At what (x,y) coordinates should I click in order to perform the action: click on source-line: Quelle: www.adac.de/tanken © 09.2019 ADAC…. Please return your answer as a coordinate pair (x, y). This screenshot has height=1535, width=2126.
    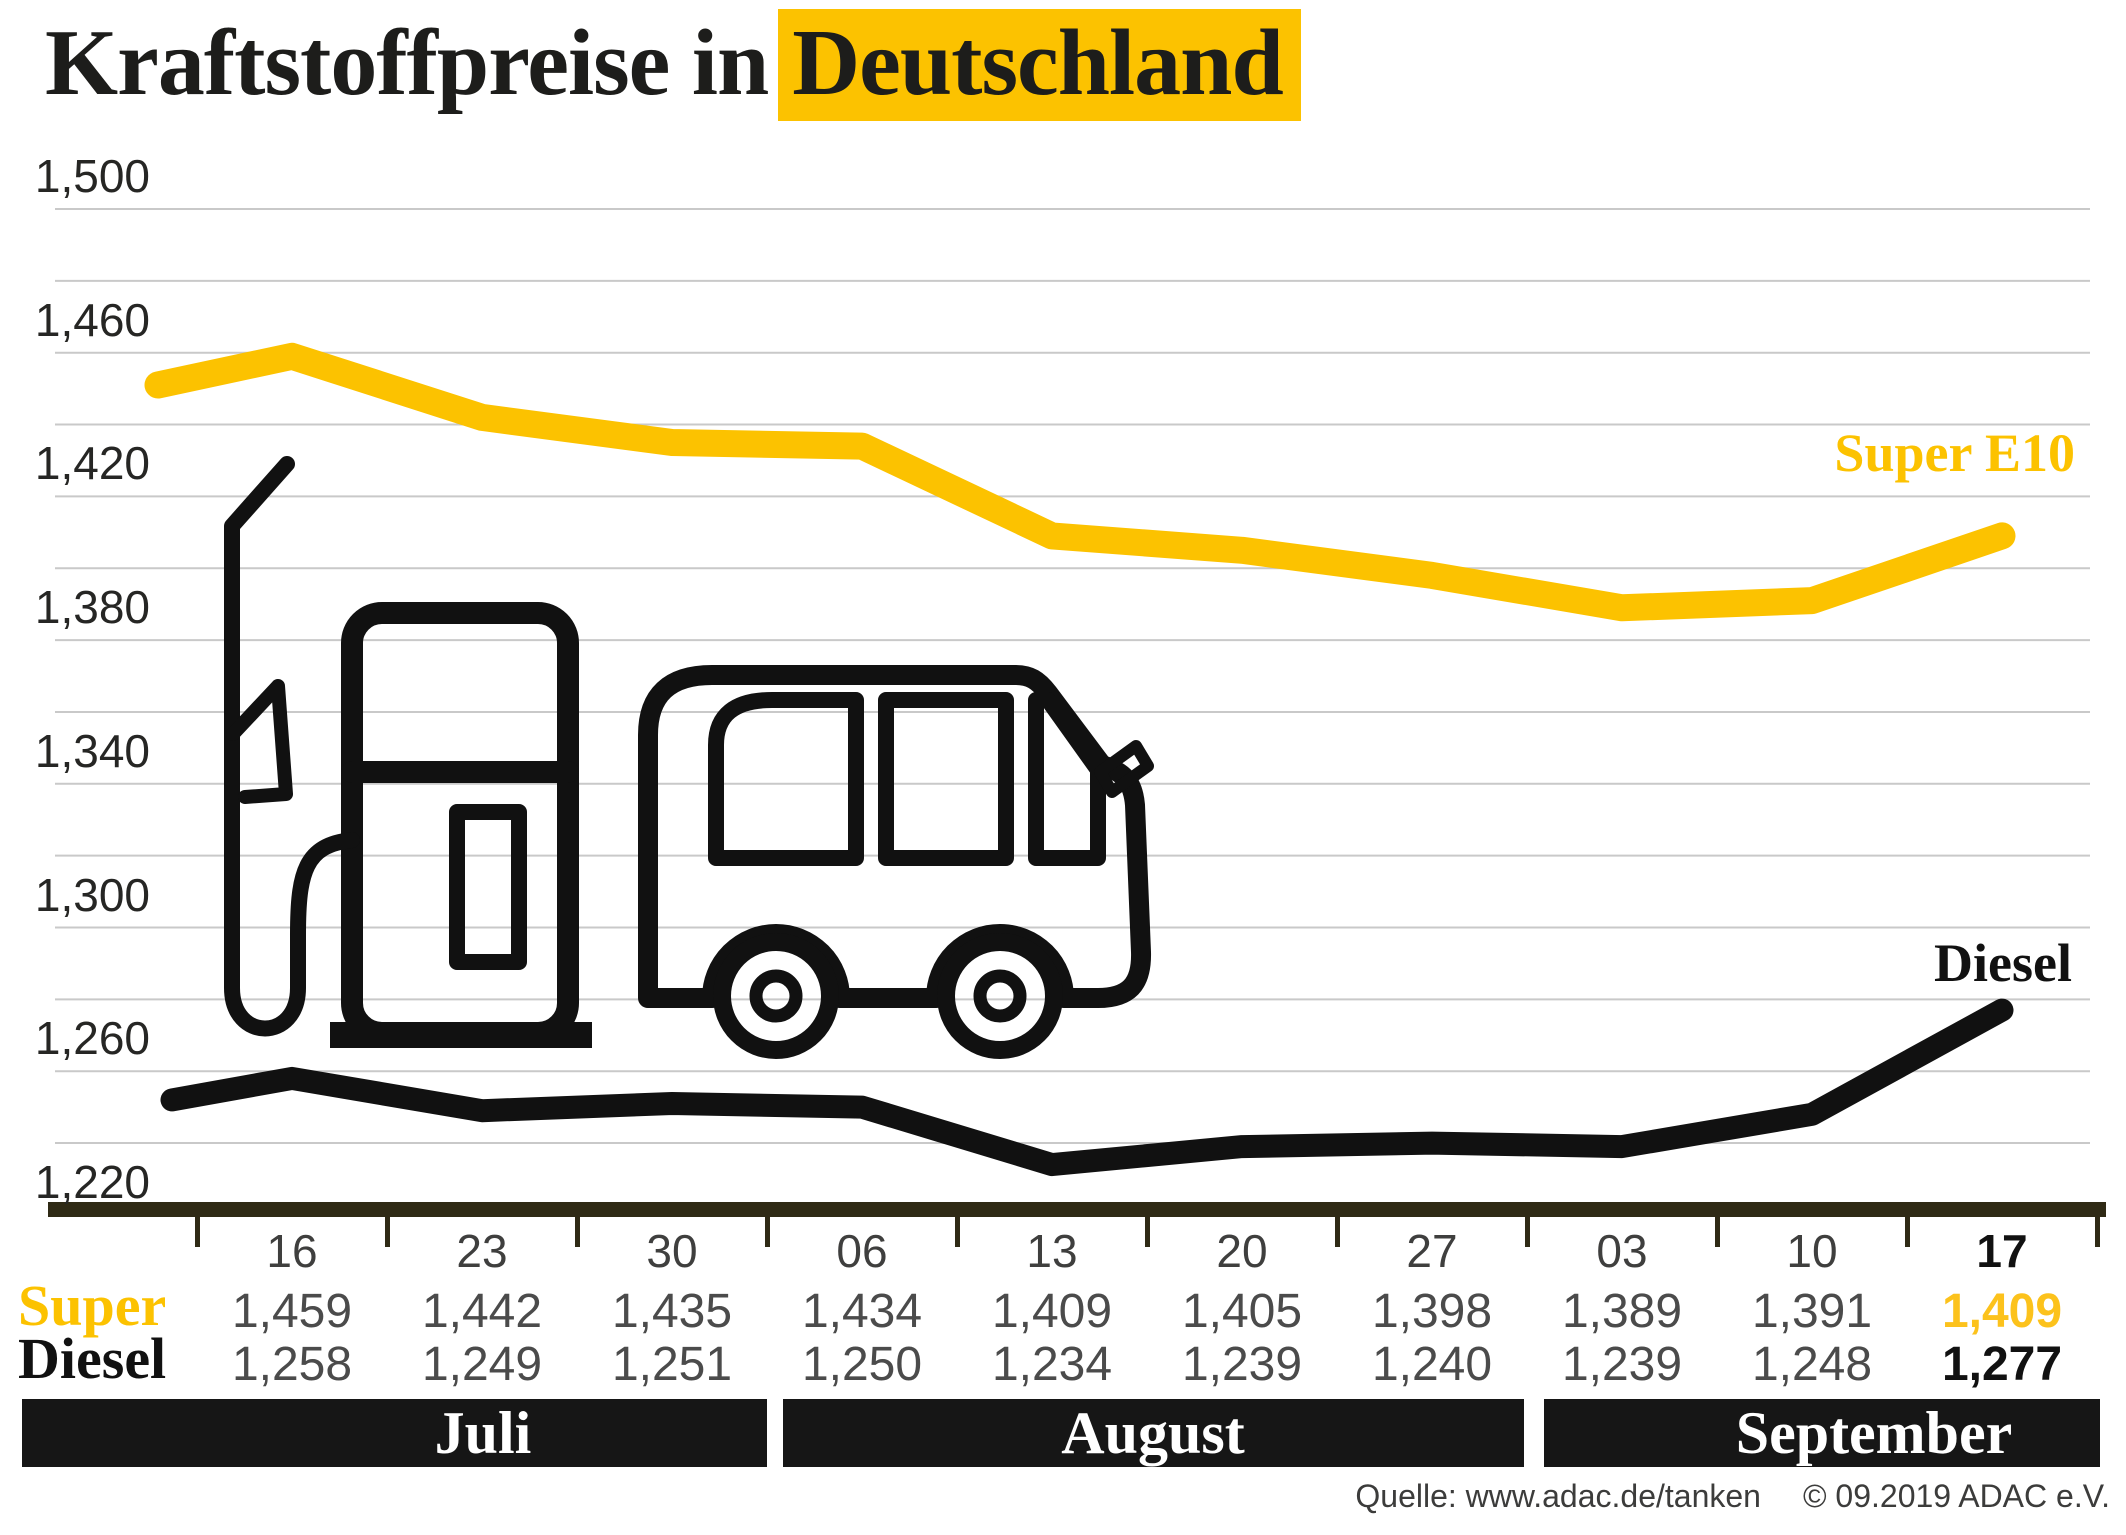
    Looking at the image, I should click on (1605, 1496).